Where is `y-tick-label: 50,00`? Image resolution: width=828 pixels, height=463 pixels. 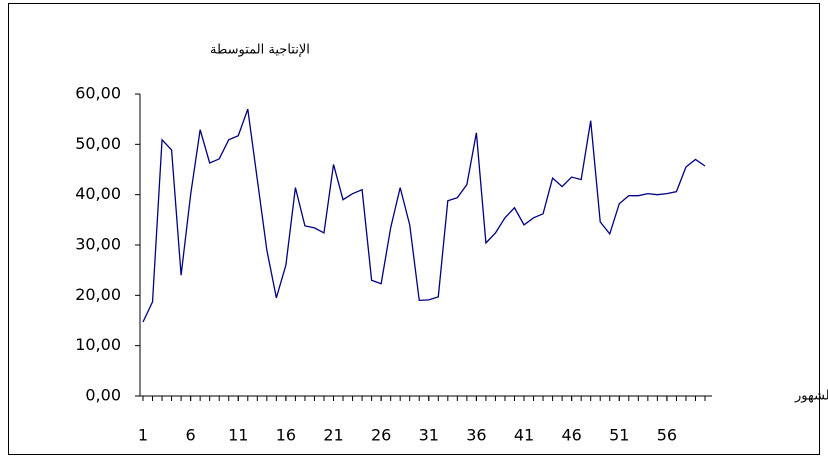 y-tick-label: 50,00 is located at coordinates (98, 143).